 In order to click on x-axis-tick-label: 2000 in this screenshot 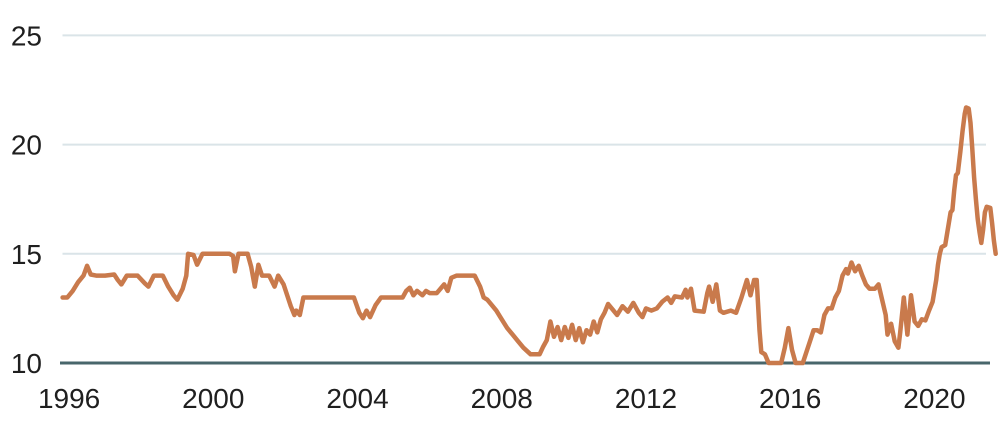, I will do `click(213, 398)`.